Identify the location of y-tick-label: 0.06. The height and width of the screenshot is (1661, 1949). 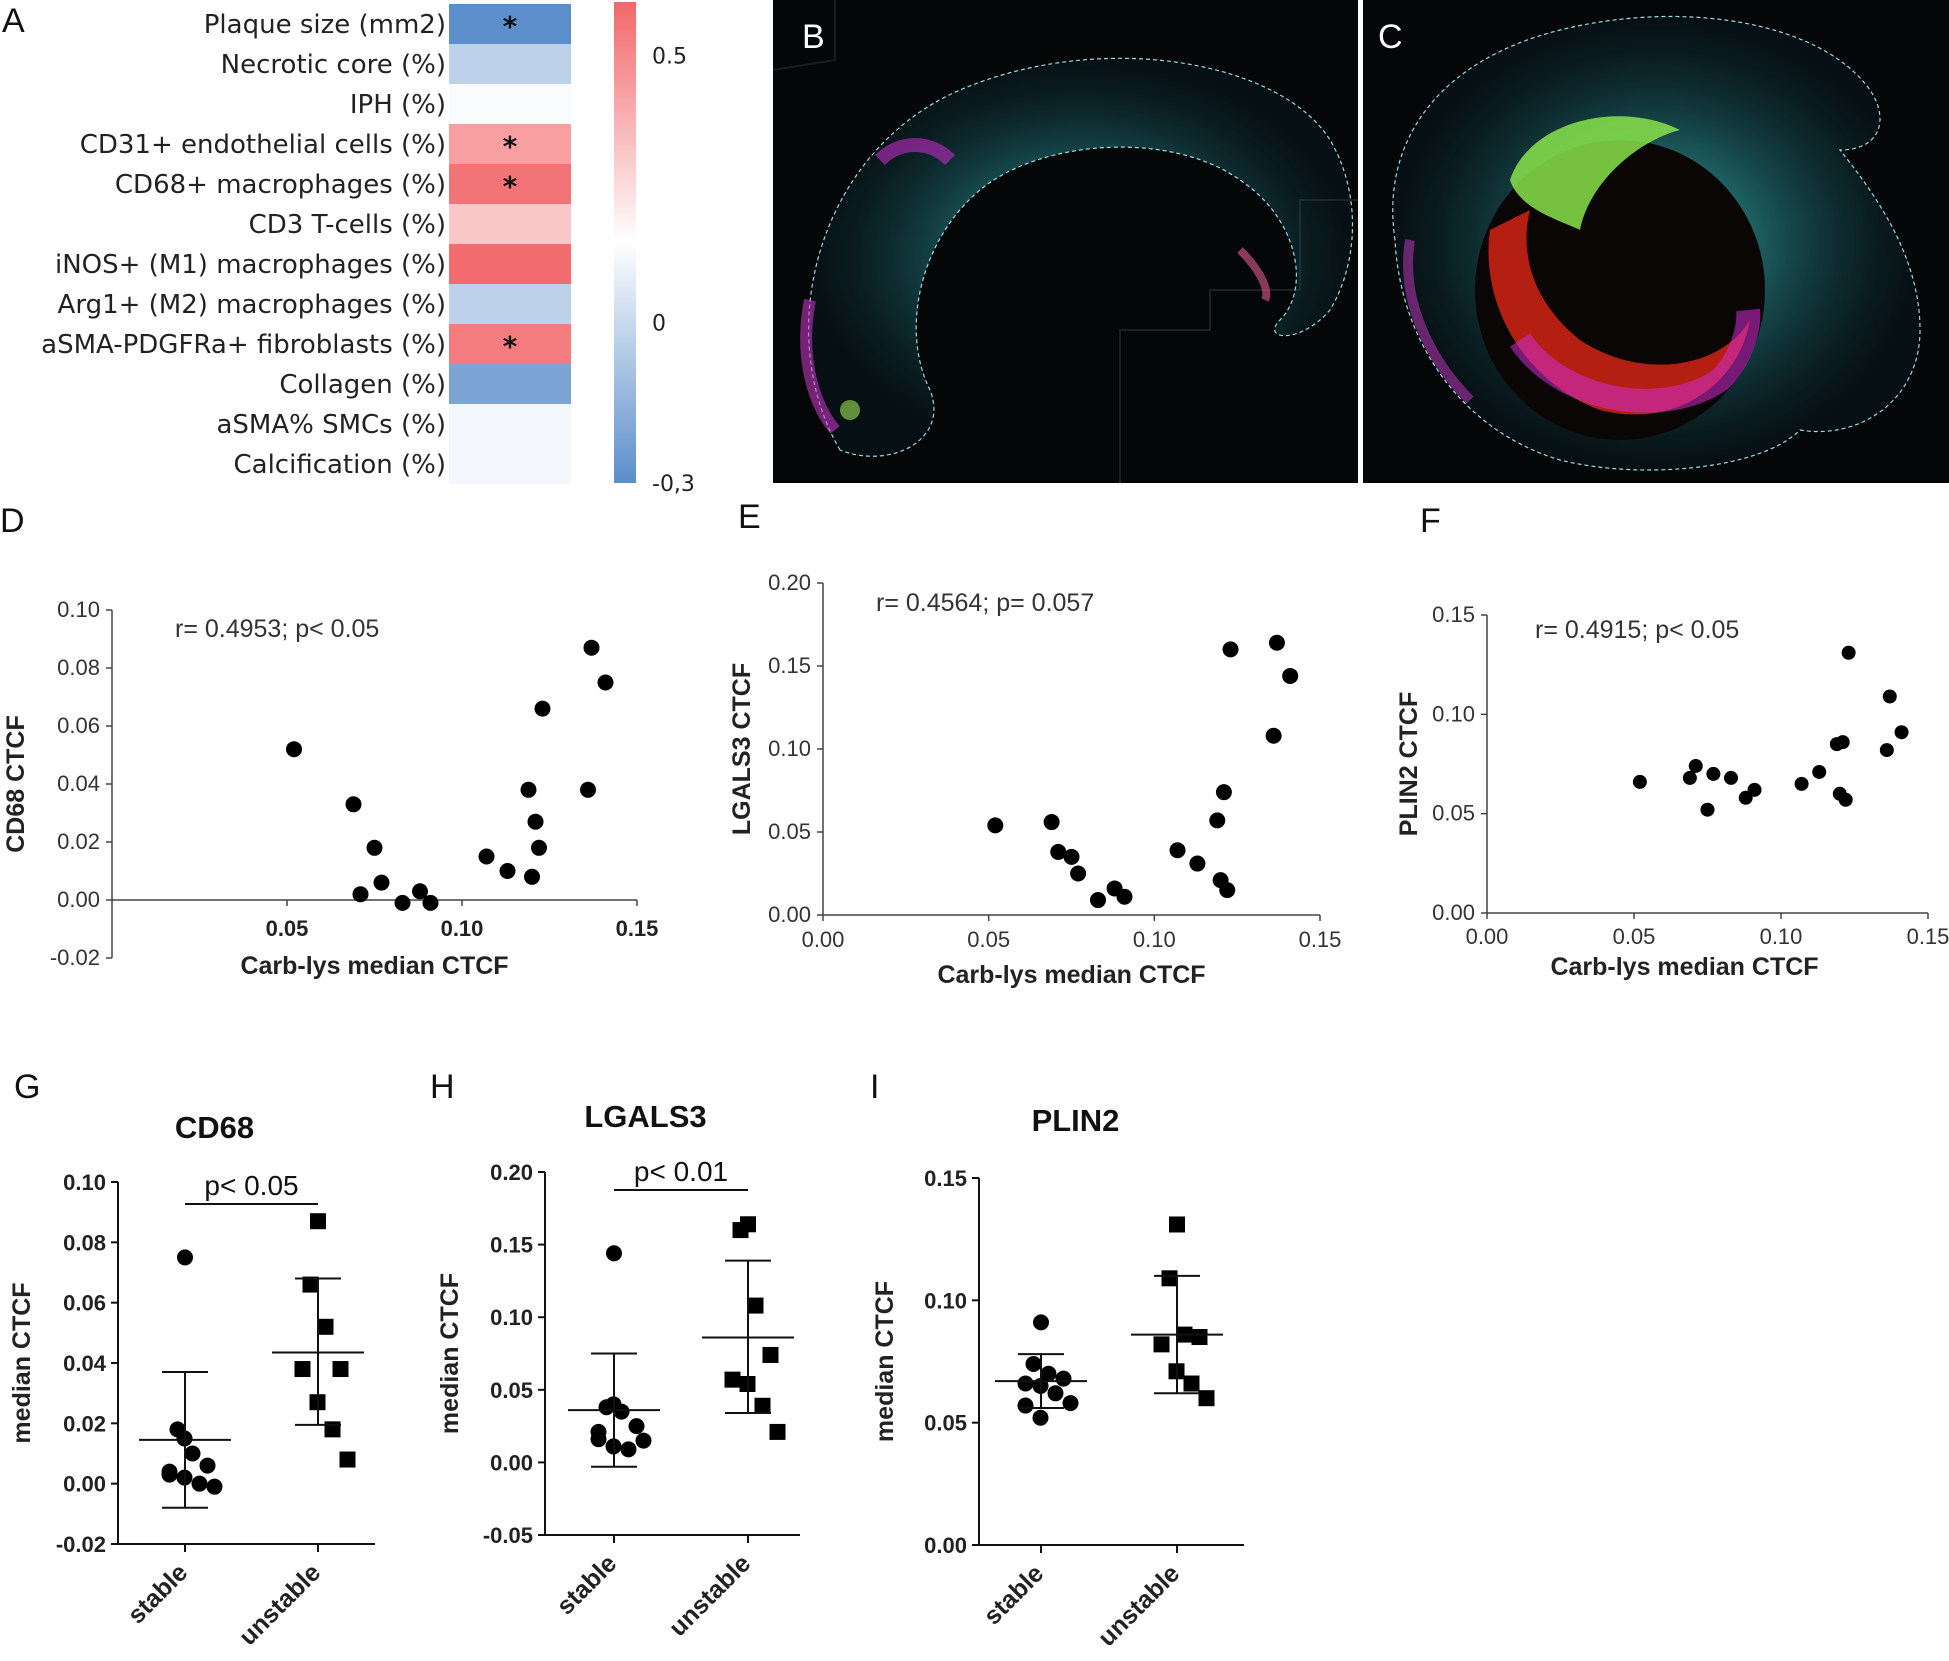
(78, 725).